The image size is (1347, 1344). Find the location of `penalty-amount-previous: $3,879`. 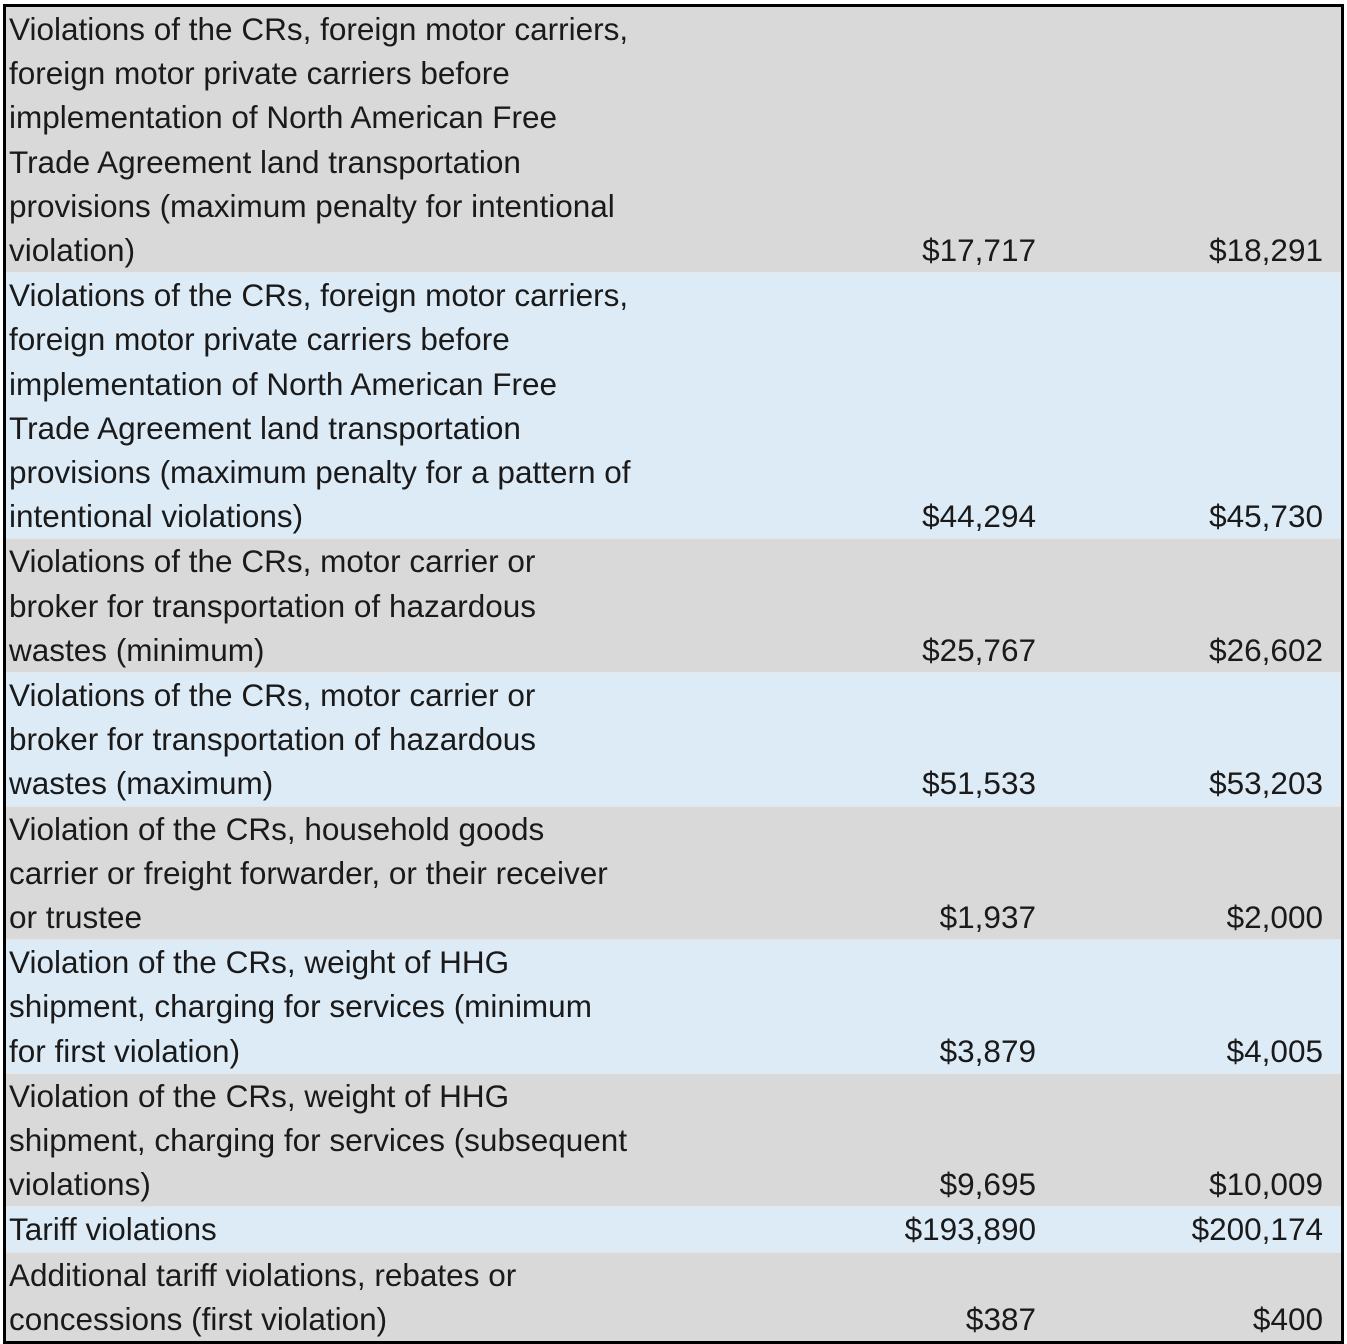

penalty-amount-previous: $3,879 is located at coordinates (987, 1050).